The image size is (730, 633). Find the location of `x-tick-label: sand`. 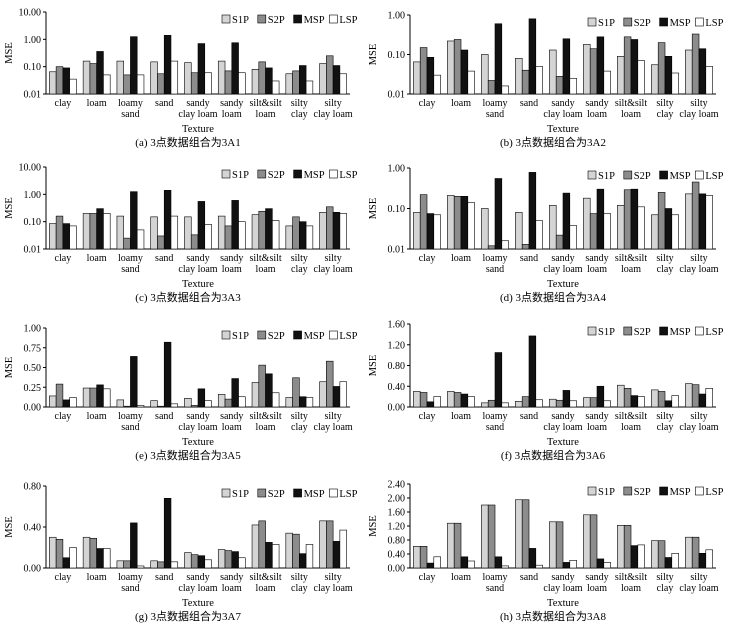

x-tick-label: sand is located at coordinates (529, 416).